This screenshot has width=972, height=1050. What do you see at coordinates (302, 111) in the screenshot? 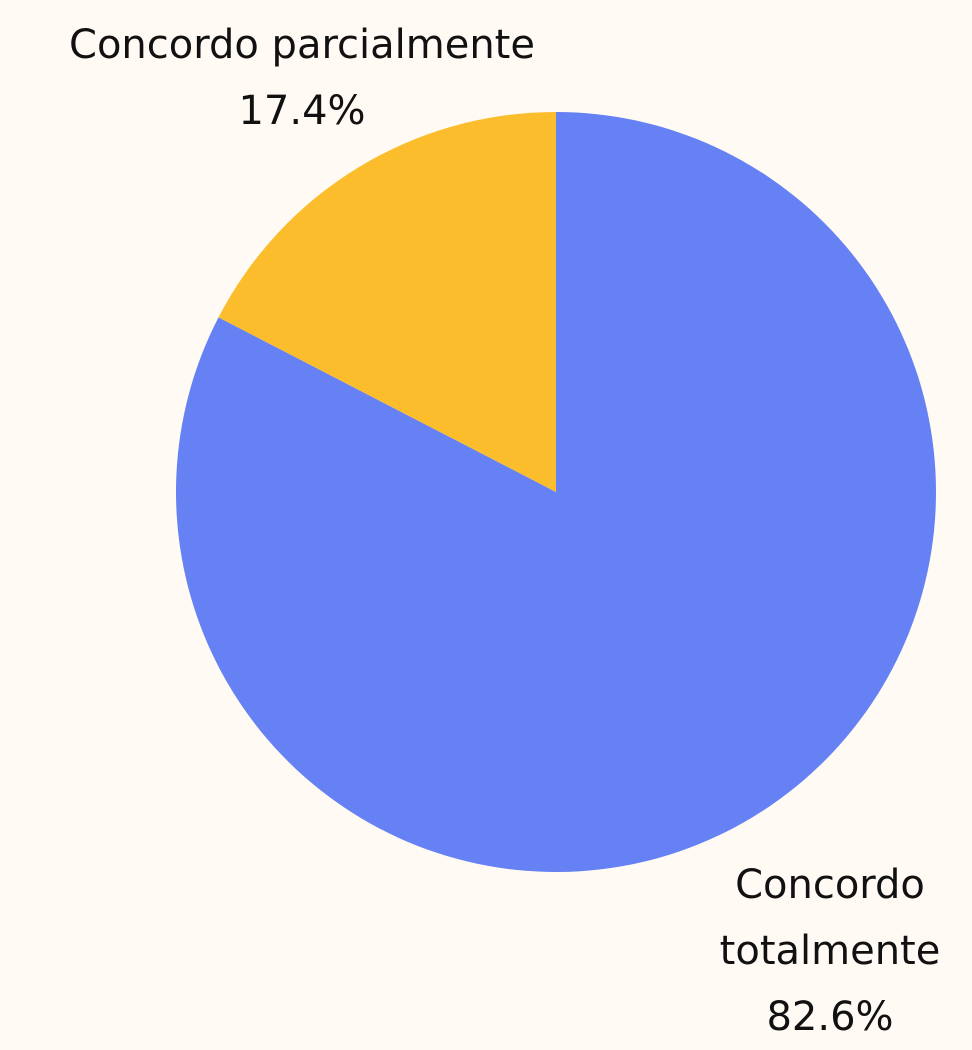
I see `value-label: 17.4%` at bounding box center [302, 111].